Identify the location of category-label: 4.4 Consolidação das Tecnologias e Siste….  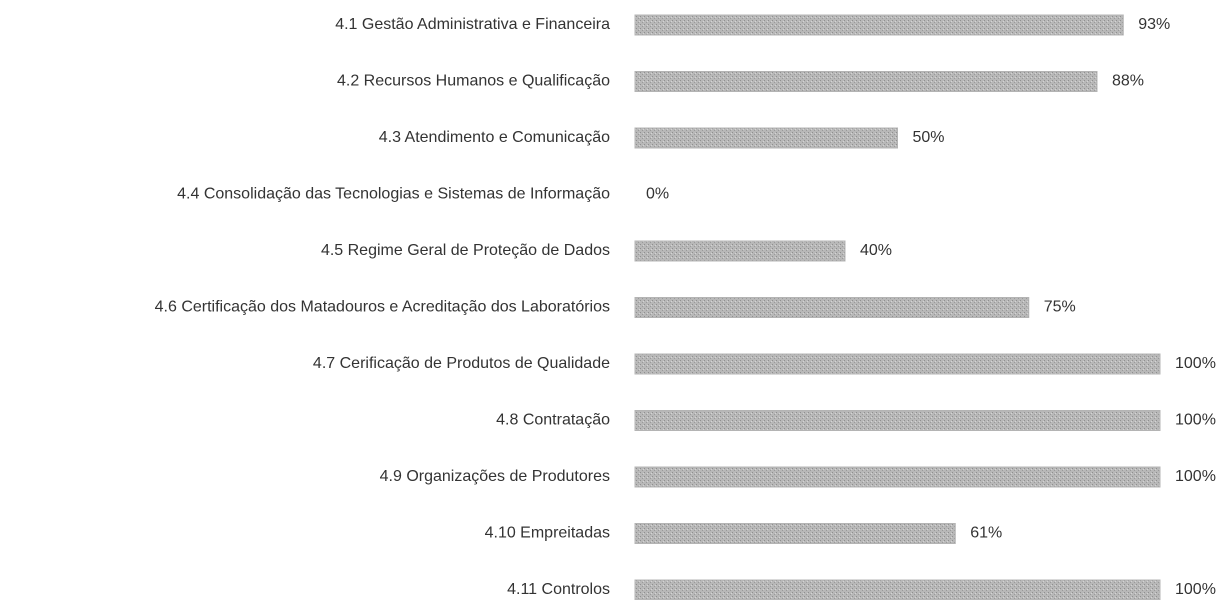
(393, 194).